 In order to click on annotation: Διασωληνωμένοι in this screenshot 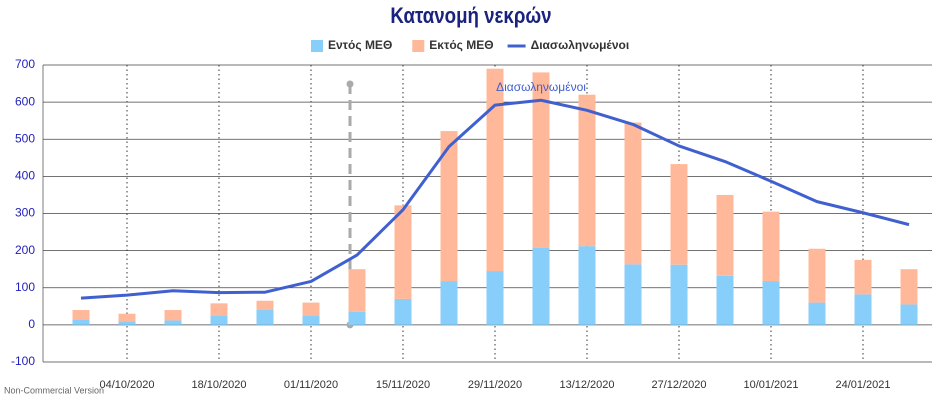, I will do `click(541, 87)`.